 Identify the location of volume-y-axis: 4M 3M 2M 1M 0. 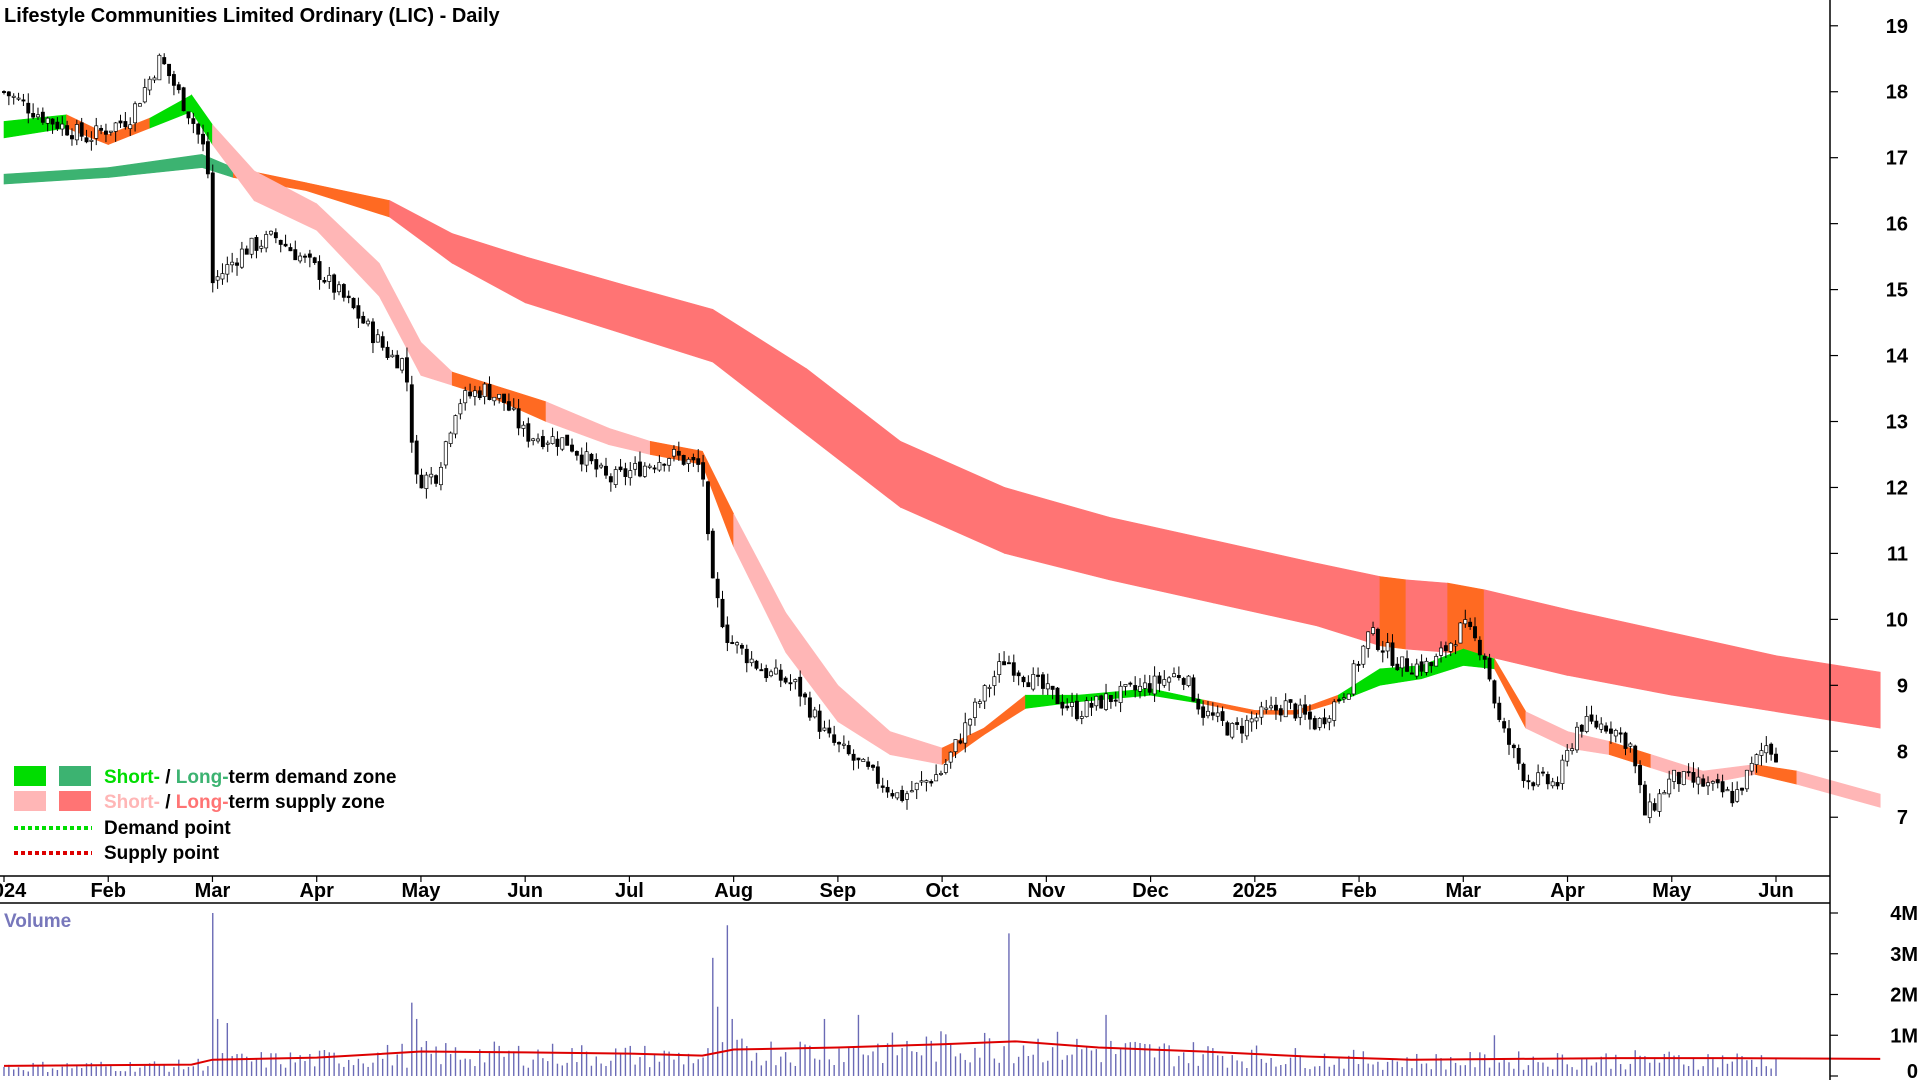
(1874, 991).